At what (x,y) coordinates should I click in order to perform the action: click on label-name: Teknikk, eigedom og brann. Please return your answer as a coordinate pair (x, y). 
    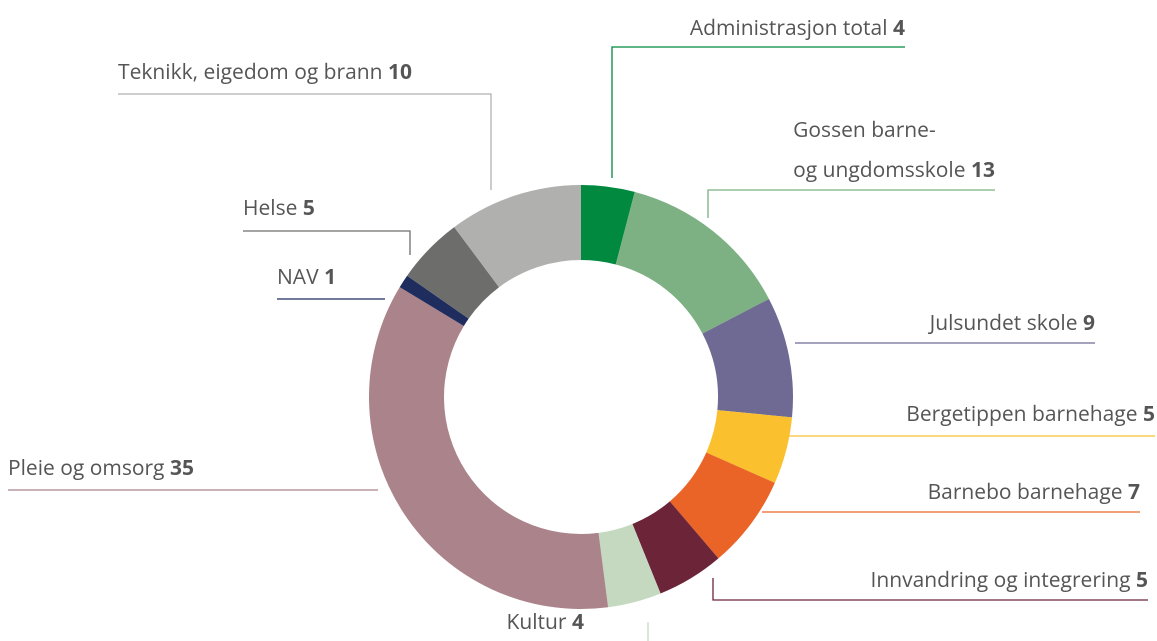
    Looking at the image, I should click on (250, 72).